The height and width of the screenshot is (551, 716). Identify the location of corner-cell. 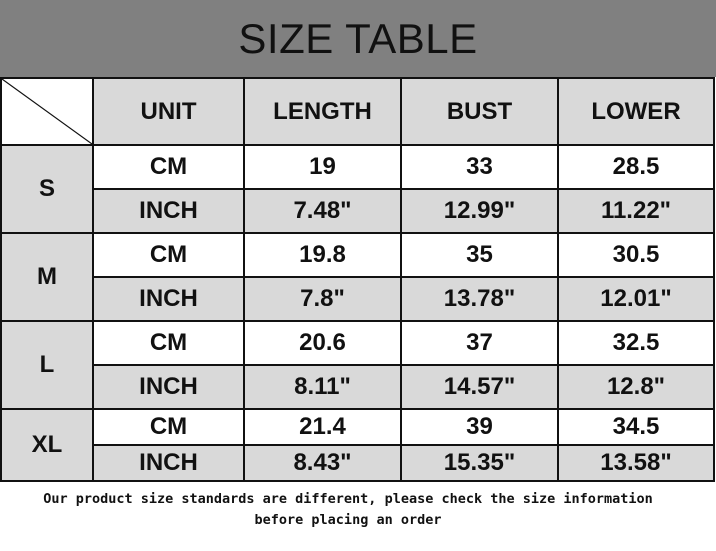
(47, 111).